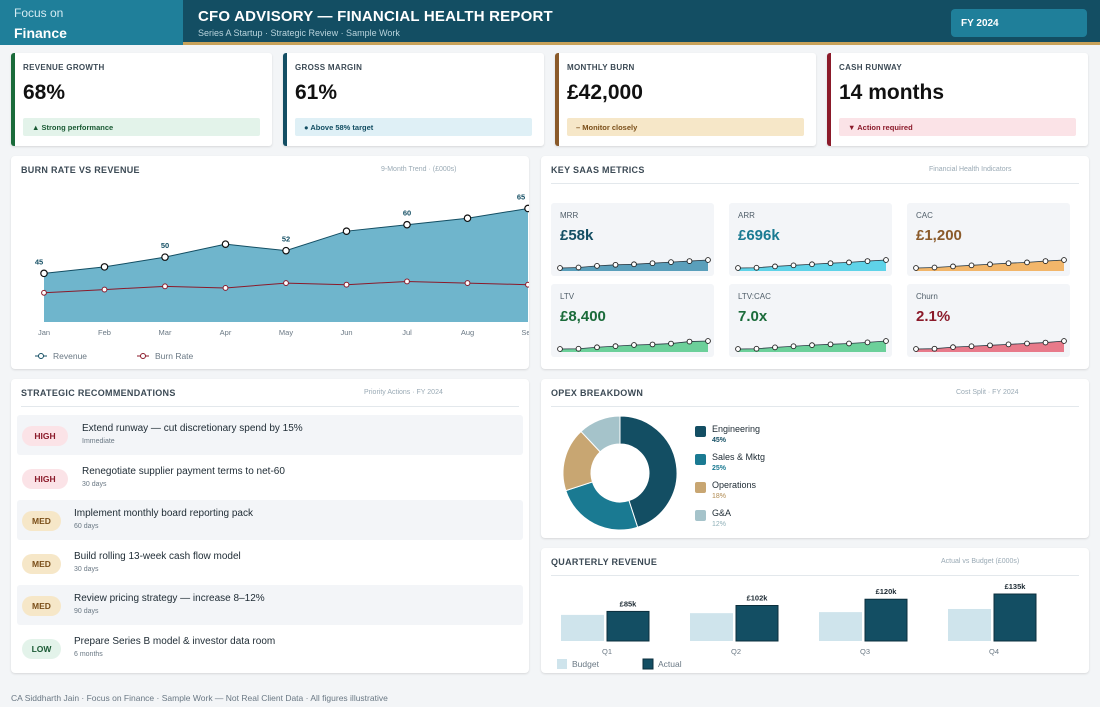 This screenshot has width=1100, height=707. I want to click on panel-title: BURN RATE VS REVENUE, so click(80, 170).